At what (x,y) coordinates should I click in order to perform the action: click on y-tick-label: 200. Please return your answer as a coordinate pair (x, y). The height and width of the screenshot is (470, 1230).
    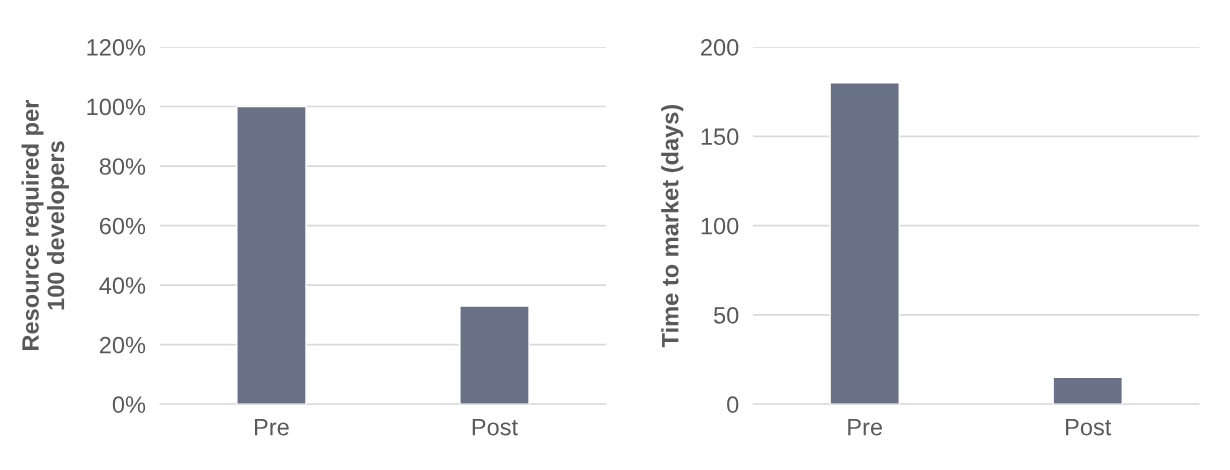
    Looking at the image, I should click on (720, 47).